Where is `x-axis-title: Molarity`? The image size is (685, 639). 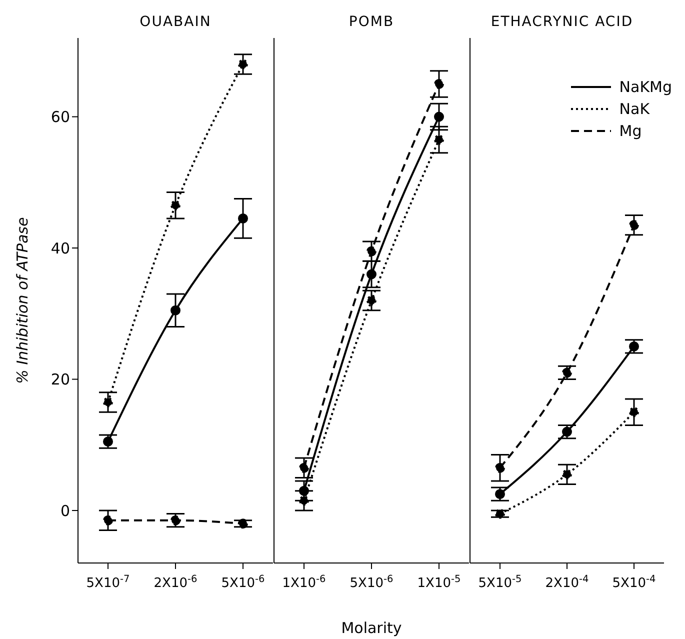
x-axis-title: Molarity is located at coordinates (371, 628).